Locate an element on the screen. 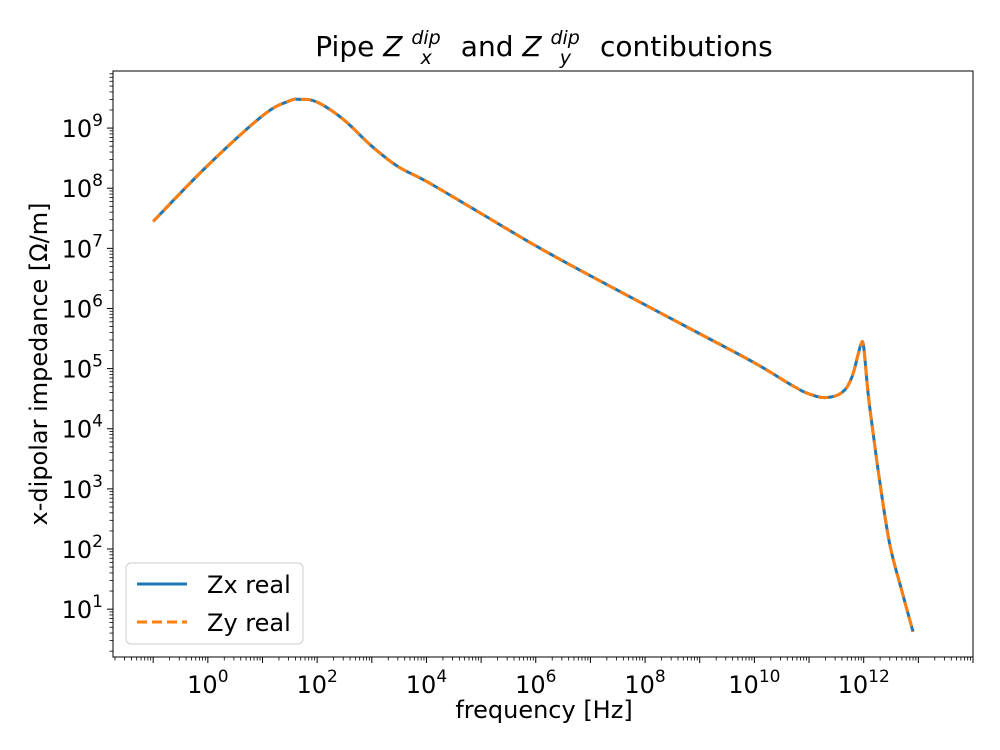  y-tick-label-exp: 1 is located at coordinates (97, 602).